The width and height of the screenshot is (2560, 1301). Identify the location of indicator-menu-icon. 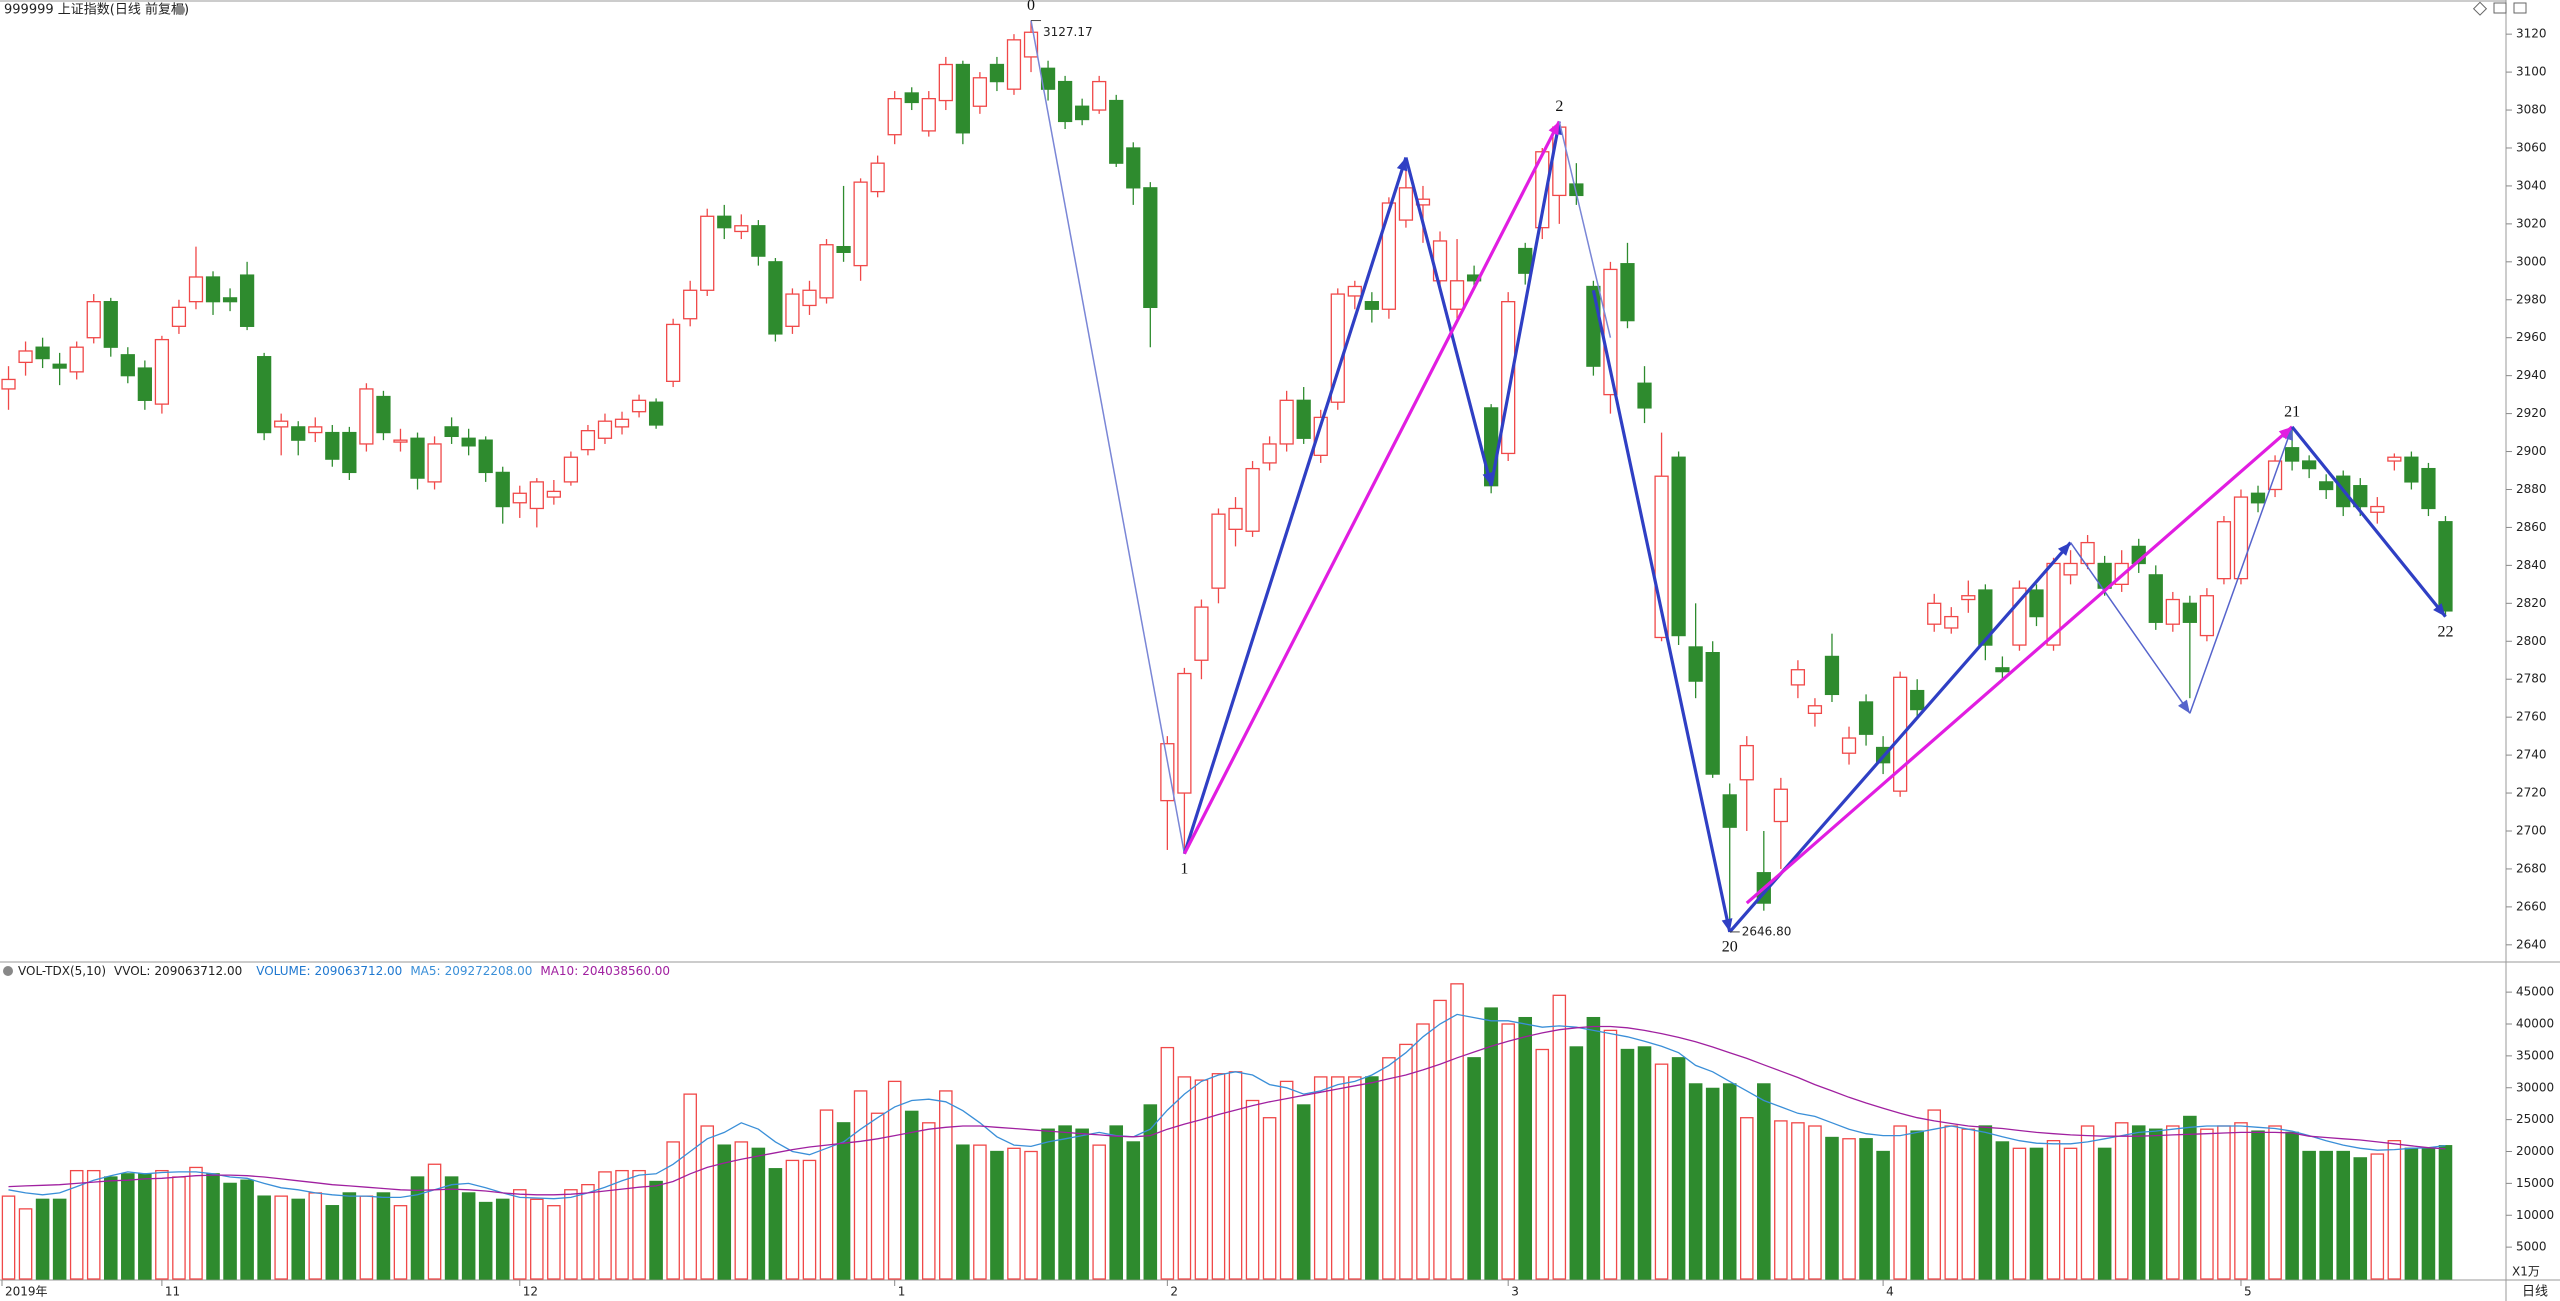
(8, 971).